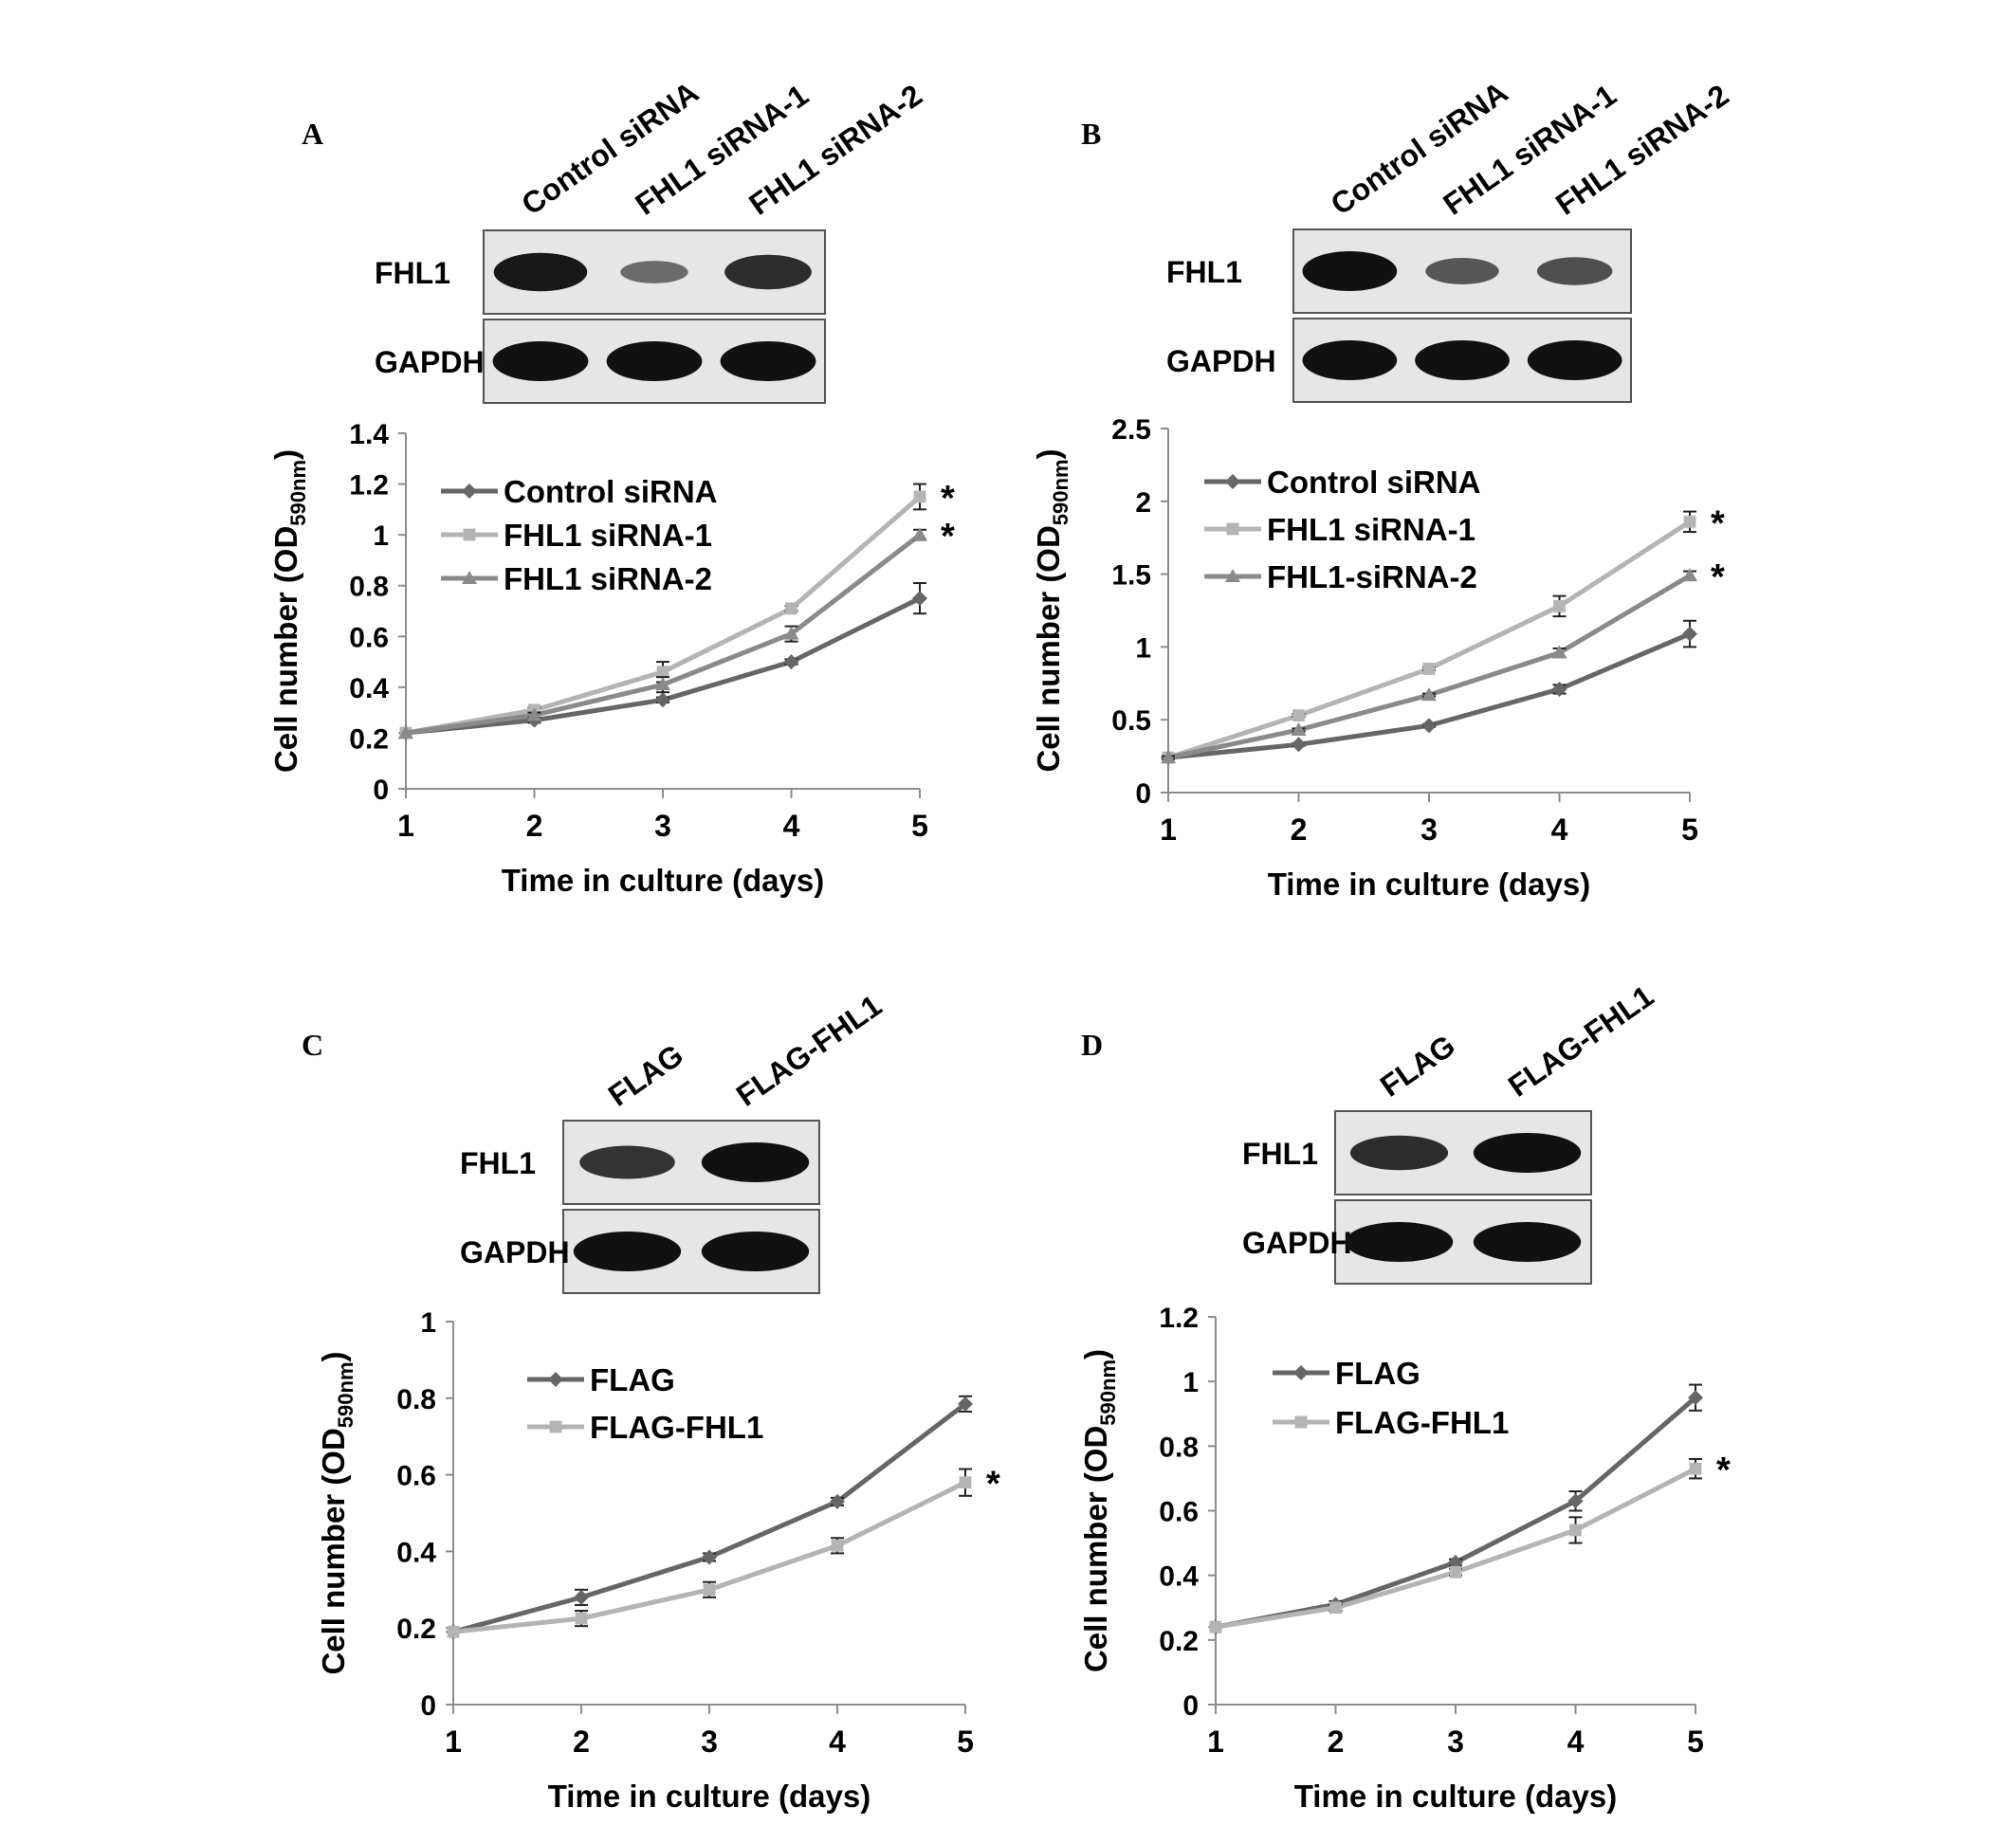  What do you see at coordinates (1718, 523) in the screenshot?
I see `significance-star: *` at bounding box center [1718, 523].